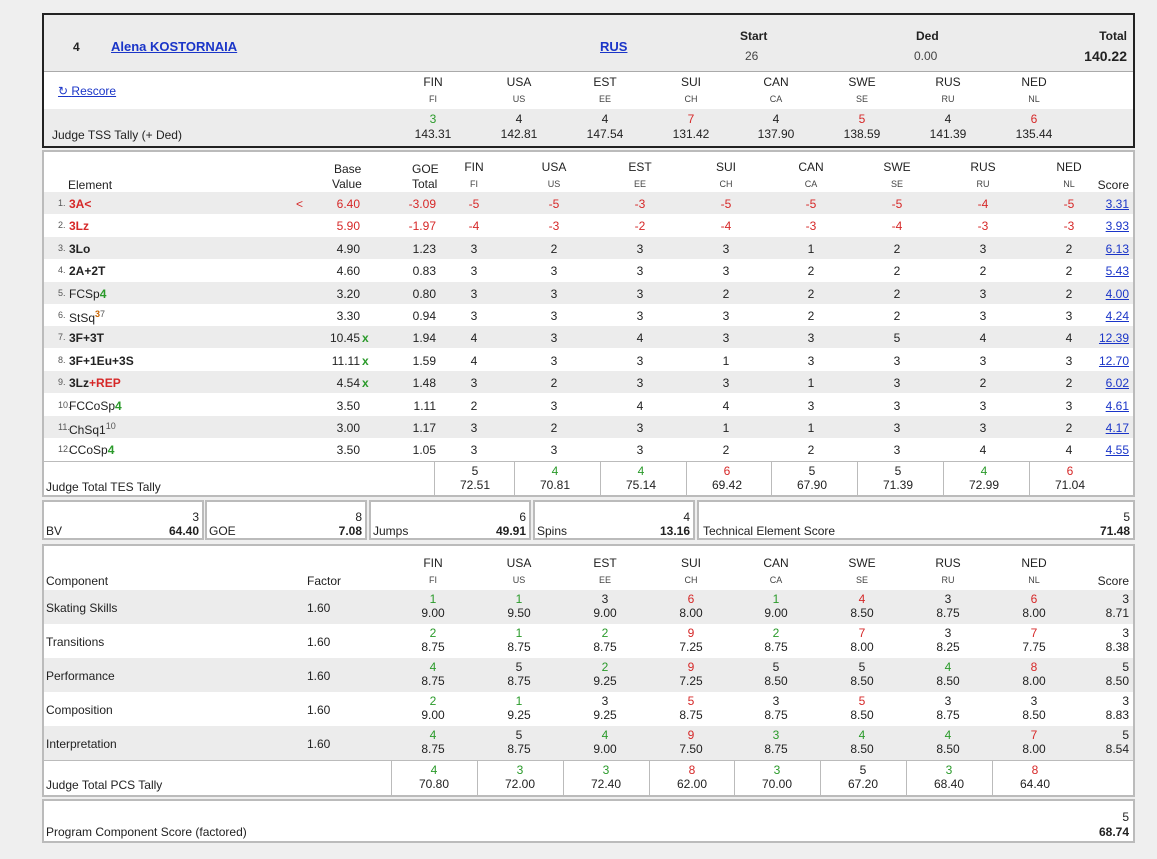 The image size is (1157, 859). Describe the element at coordinates (811, 184) in the screenshot. I see `el-judge-sub: CA` at that location.